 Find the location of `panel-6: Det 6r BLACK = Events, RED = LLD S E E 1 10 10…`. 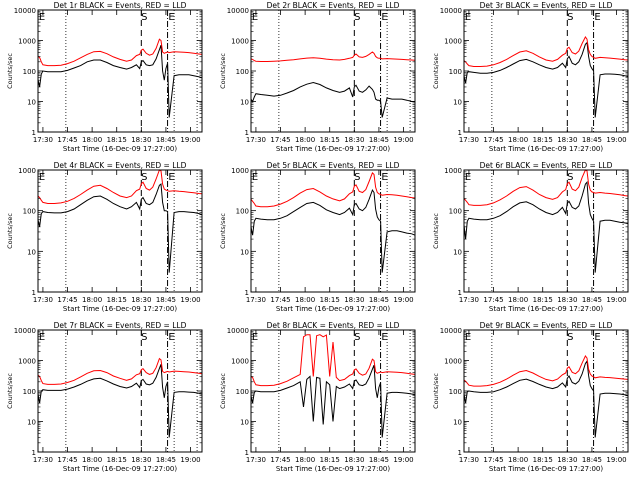

panel-6: Det 6r BLACK = Events, RED = LLD S E E 1 10 10… is located at coordinates (530, 237).